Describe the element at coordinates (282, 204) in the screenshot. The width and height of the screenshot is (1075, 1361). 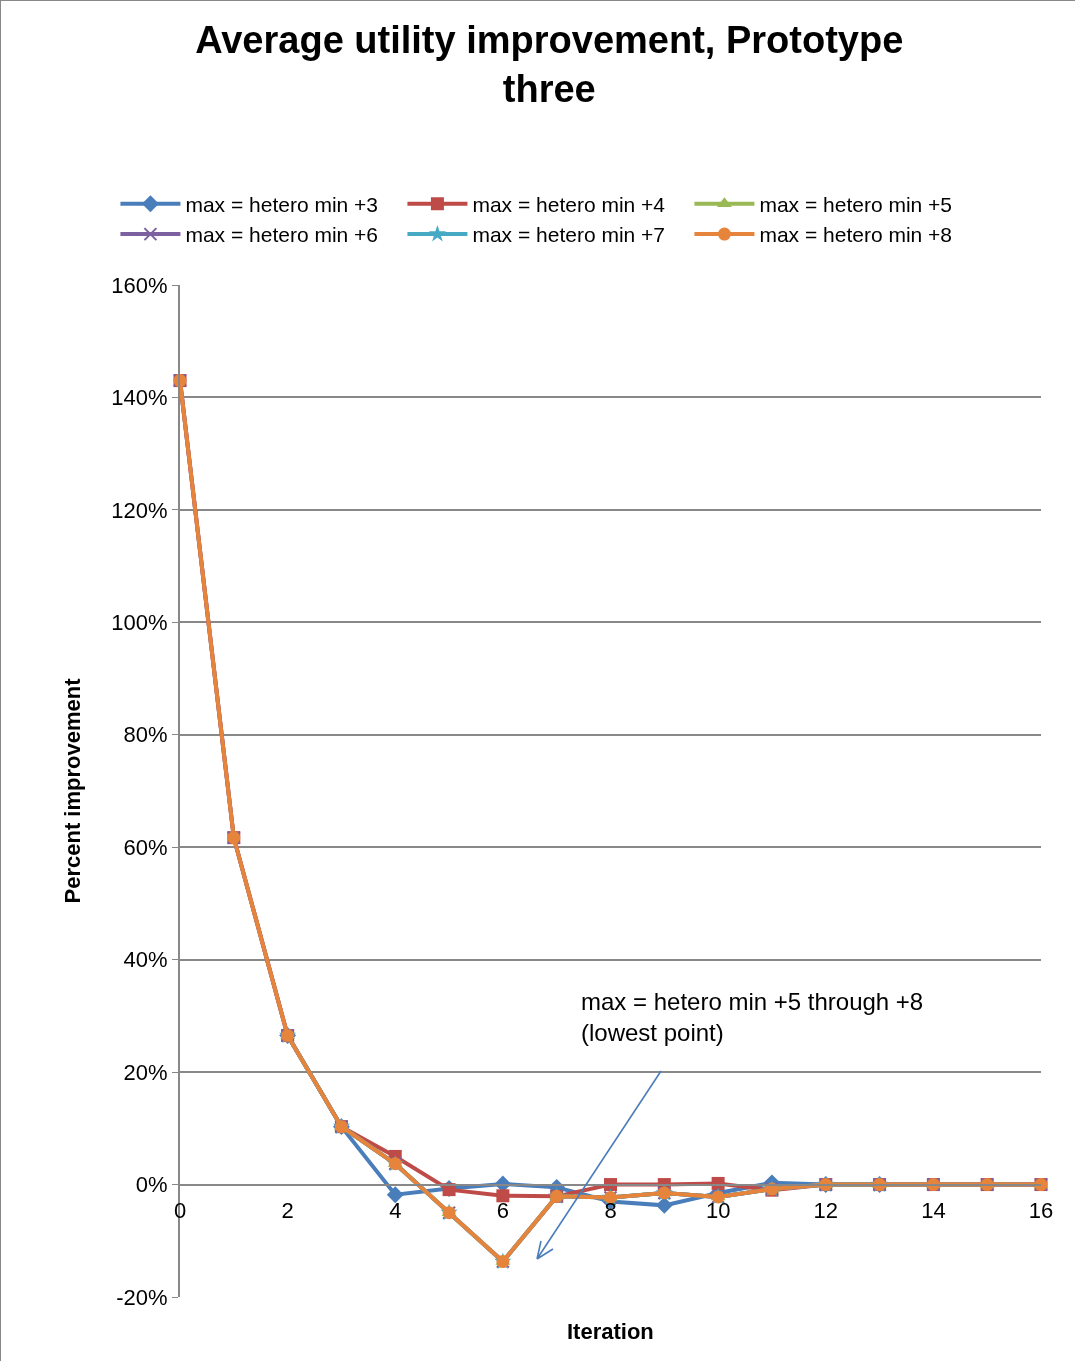
I see `legend-label: max = hetero min +3` at that location.